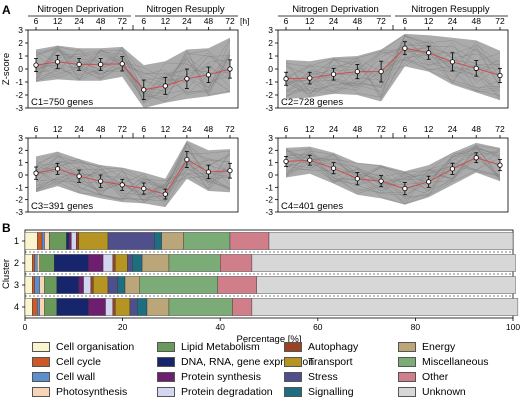  Describe the element at coordinates (435, 376) in the screenshot. I see `legend-label: Other` at that location.